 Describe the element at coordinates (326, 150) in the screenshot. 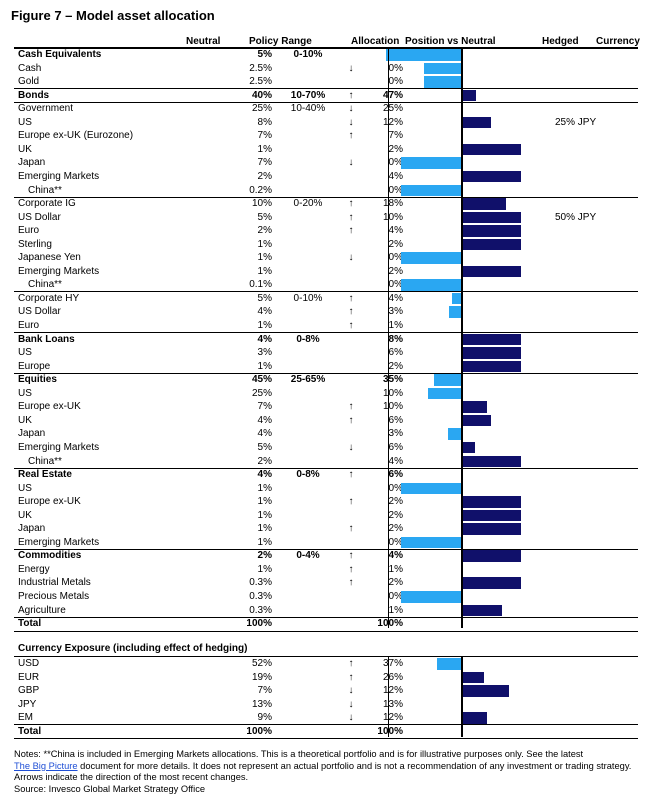

I see `asset-row: UK 1% 2%` at that location.